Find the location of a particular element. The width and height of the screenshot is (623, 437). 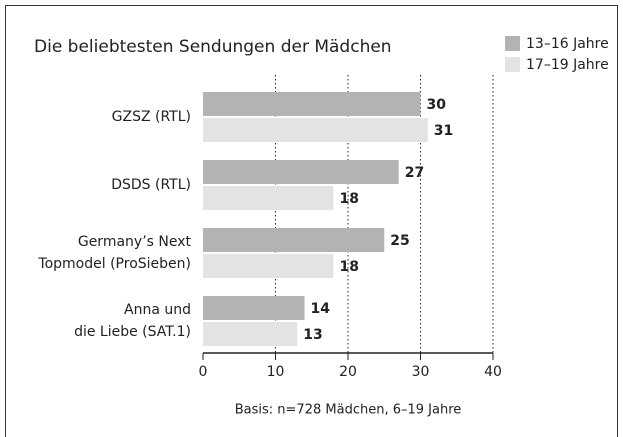

value-label: 13 is located at coordinates (312, 335).